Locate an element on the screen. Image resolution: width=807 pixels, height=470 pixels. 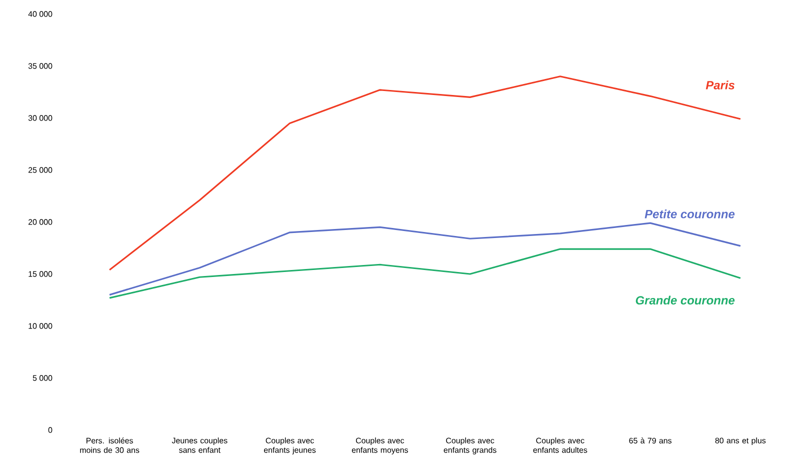
line-series is located at coordinates (425, 259).